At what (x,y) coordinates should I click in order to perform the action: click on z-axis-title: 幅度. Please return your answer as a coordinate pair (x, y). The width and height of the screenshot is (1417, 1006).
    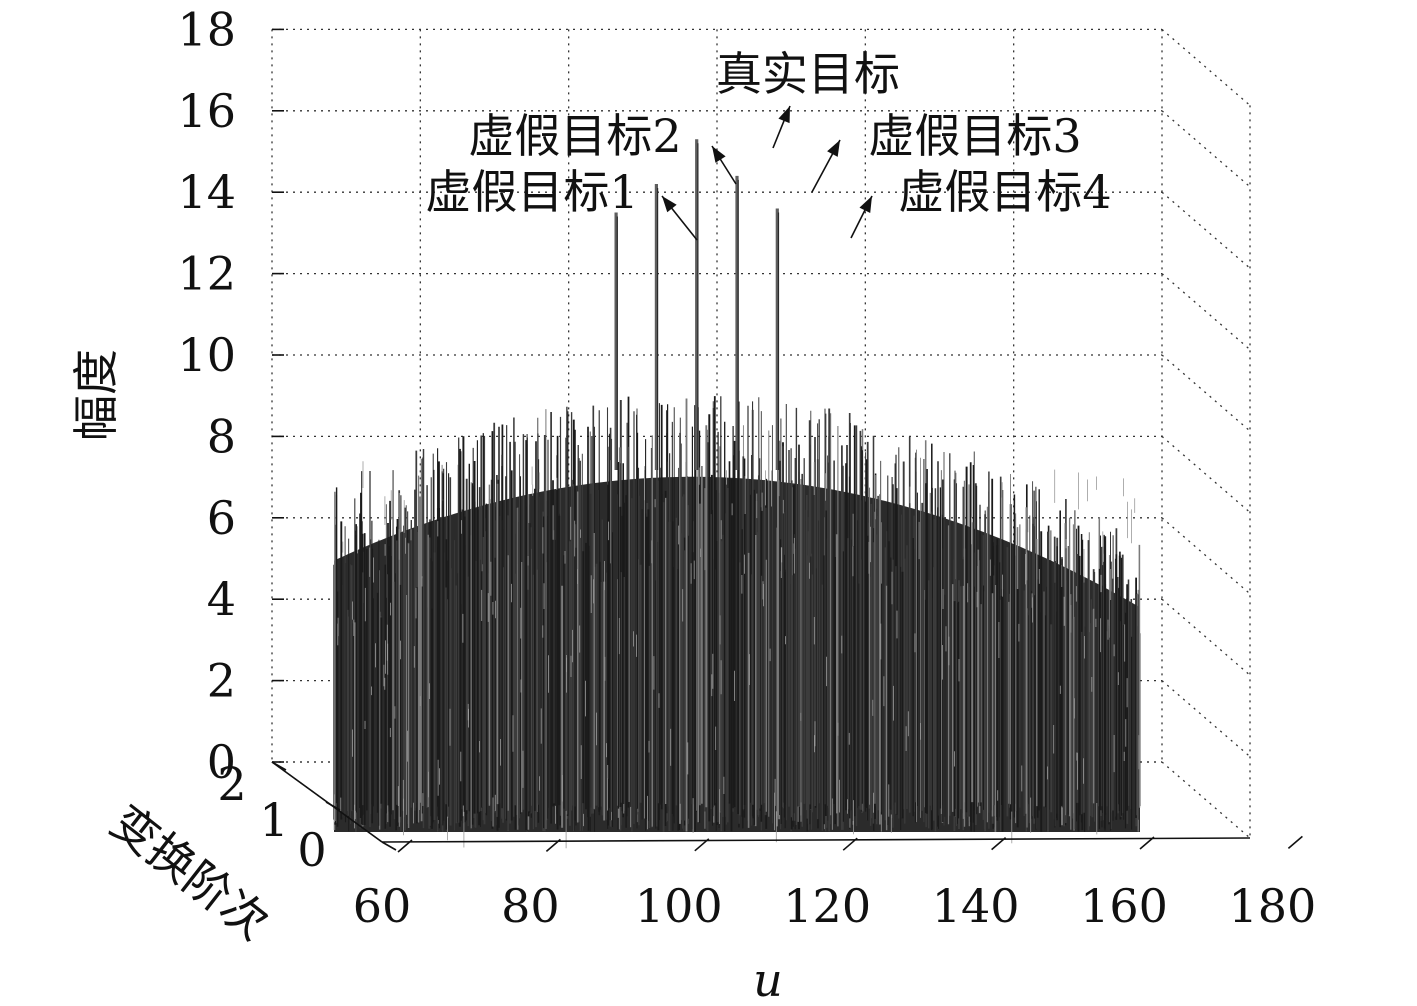
    Looking at the image, I should click on (96, 395).